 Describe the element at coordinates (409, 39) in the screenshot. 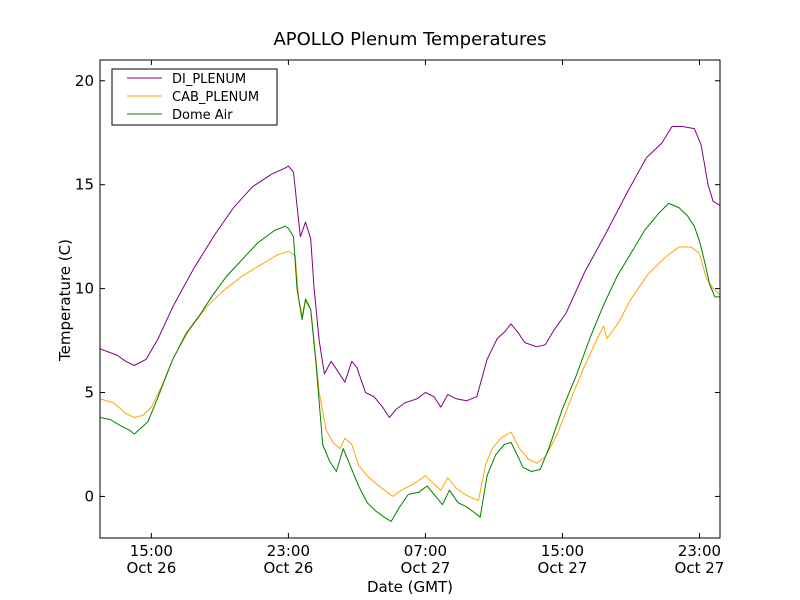

I see `chart-title: APOLLO Plenum Temperatures` at that location.